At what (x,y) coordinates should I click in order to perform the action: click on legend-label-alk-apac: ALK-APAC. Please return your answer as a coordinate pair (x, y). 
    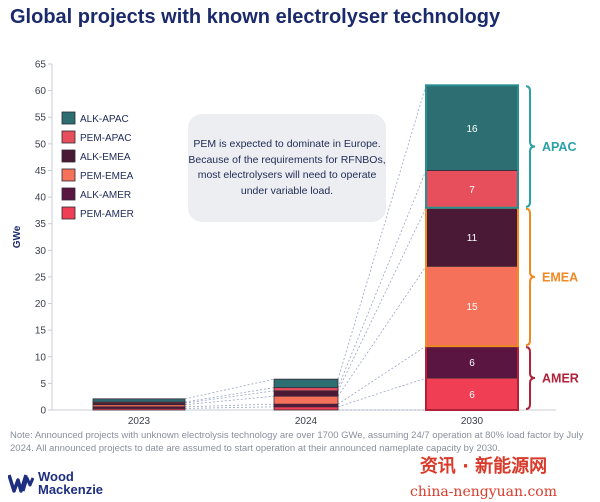
    Looking at the image, I should click on (104, 119).